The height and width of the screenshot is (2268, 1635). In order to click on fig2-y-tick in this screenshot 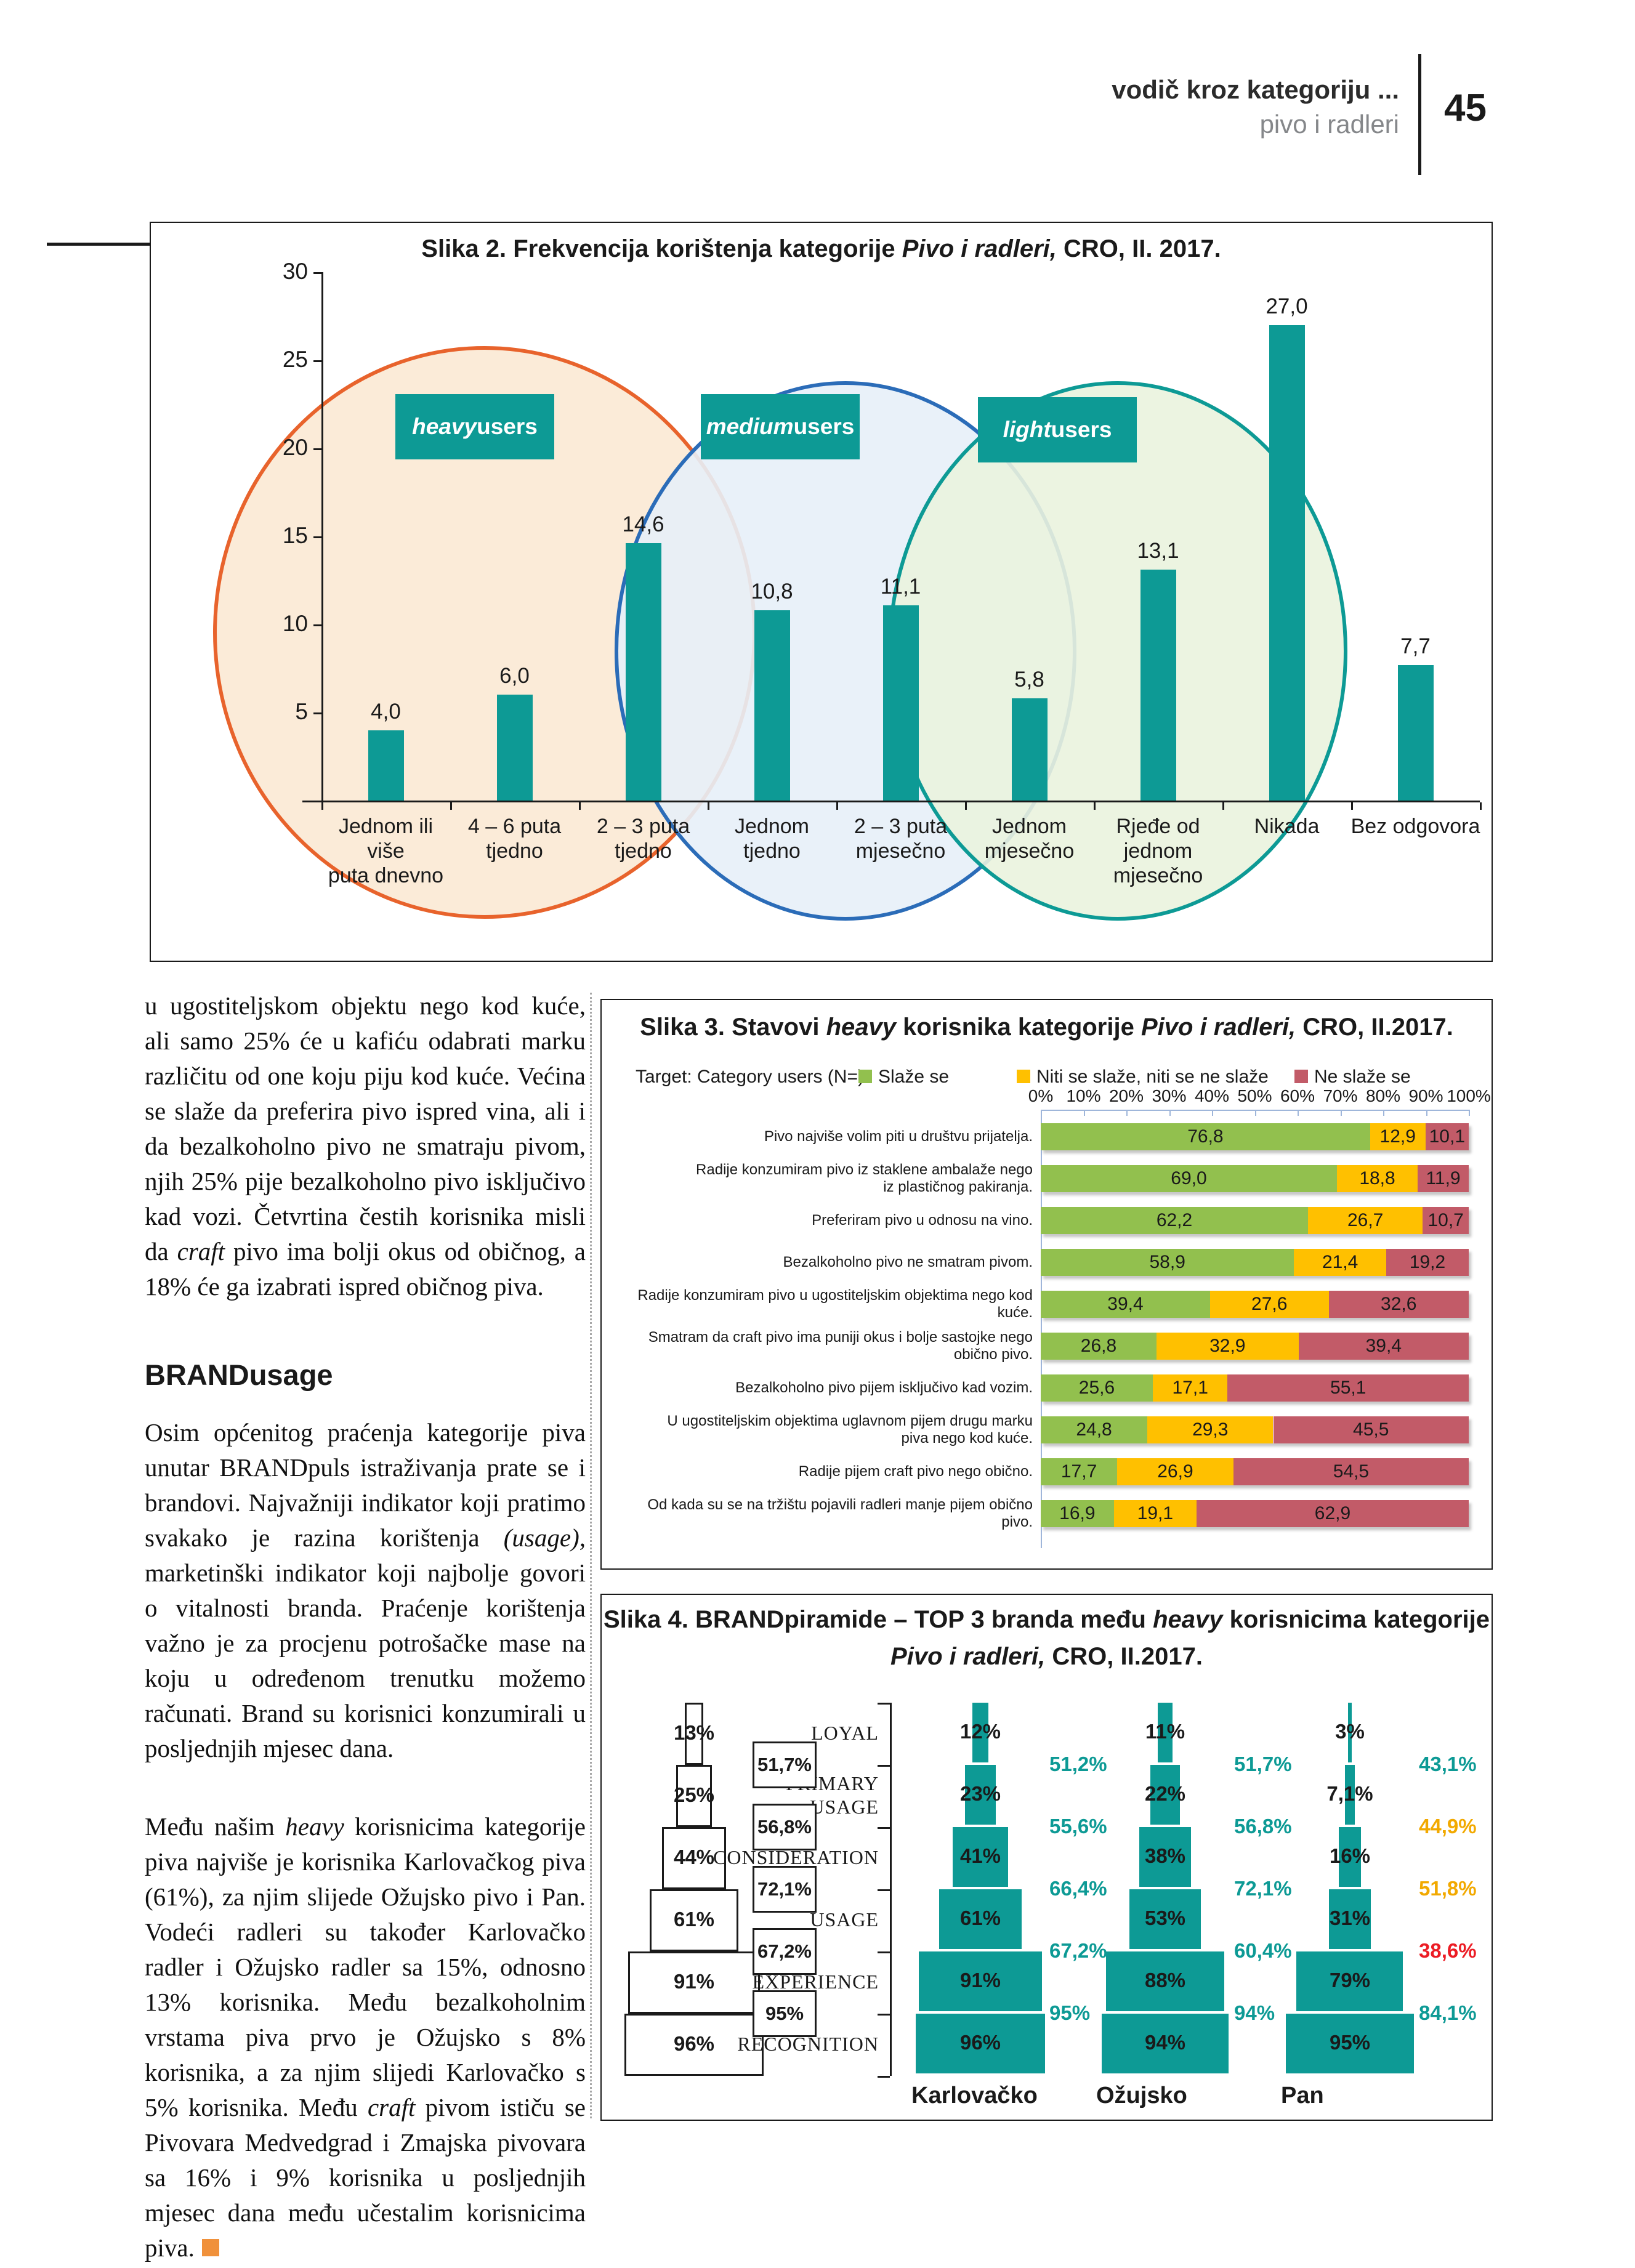, I will do `click(317, 273)`.